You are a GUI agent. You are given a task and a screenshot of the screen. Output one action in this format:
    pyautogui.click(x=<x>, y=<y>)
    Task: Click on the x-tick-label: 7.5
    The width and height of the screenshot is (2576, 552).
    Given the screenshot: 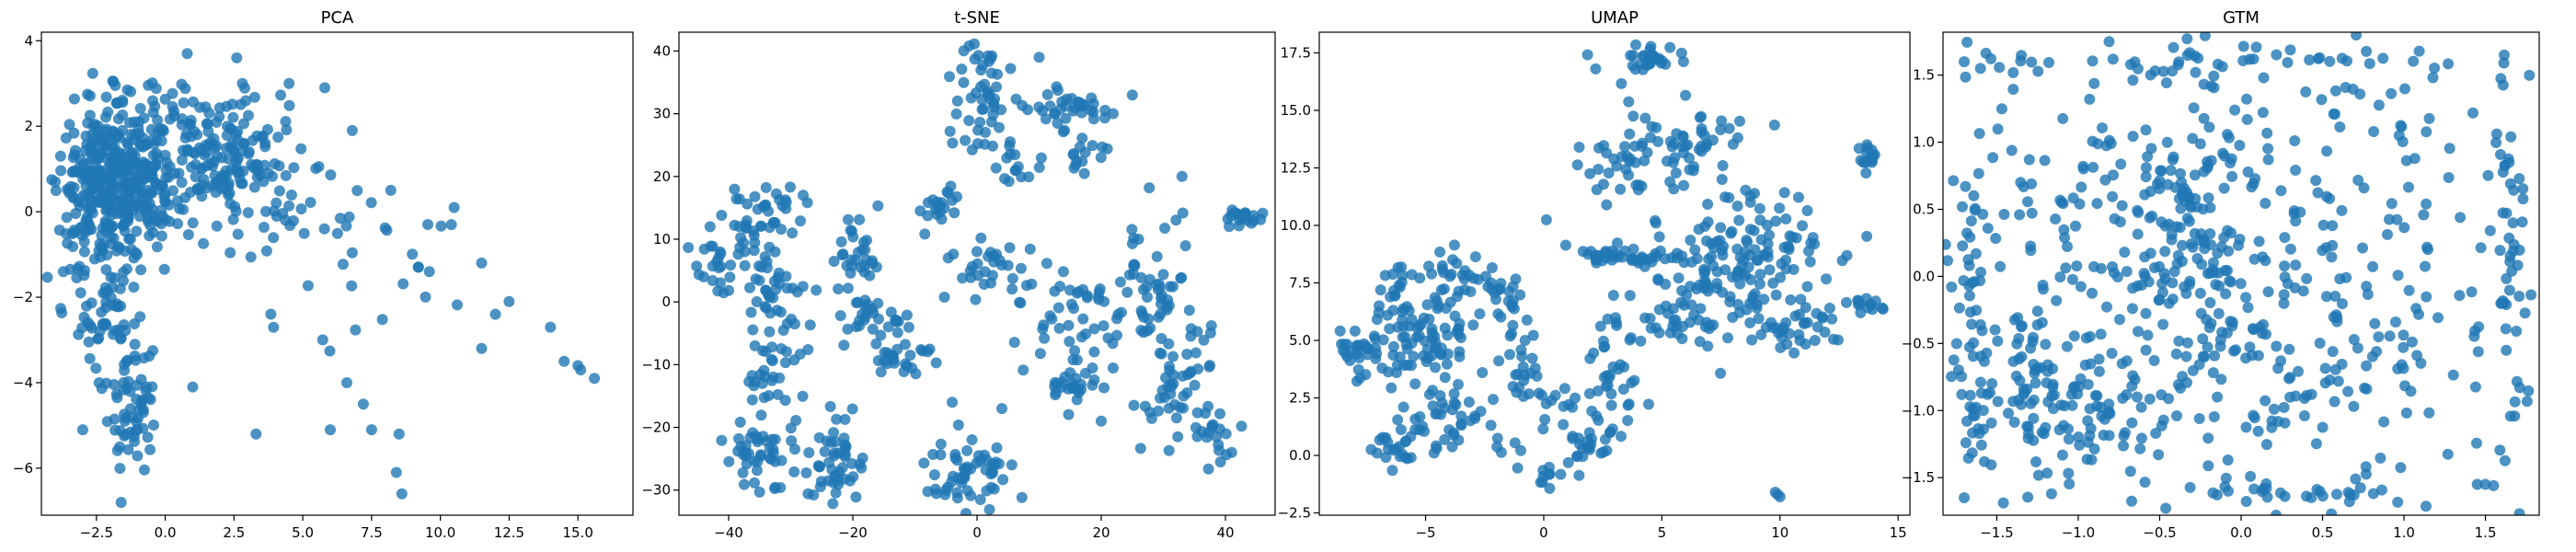 What is the action you would take?
    pyautogui.click(x=372, y=532)
    